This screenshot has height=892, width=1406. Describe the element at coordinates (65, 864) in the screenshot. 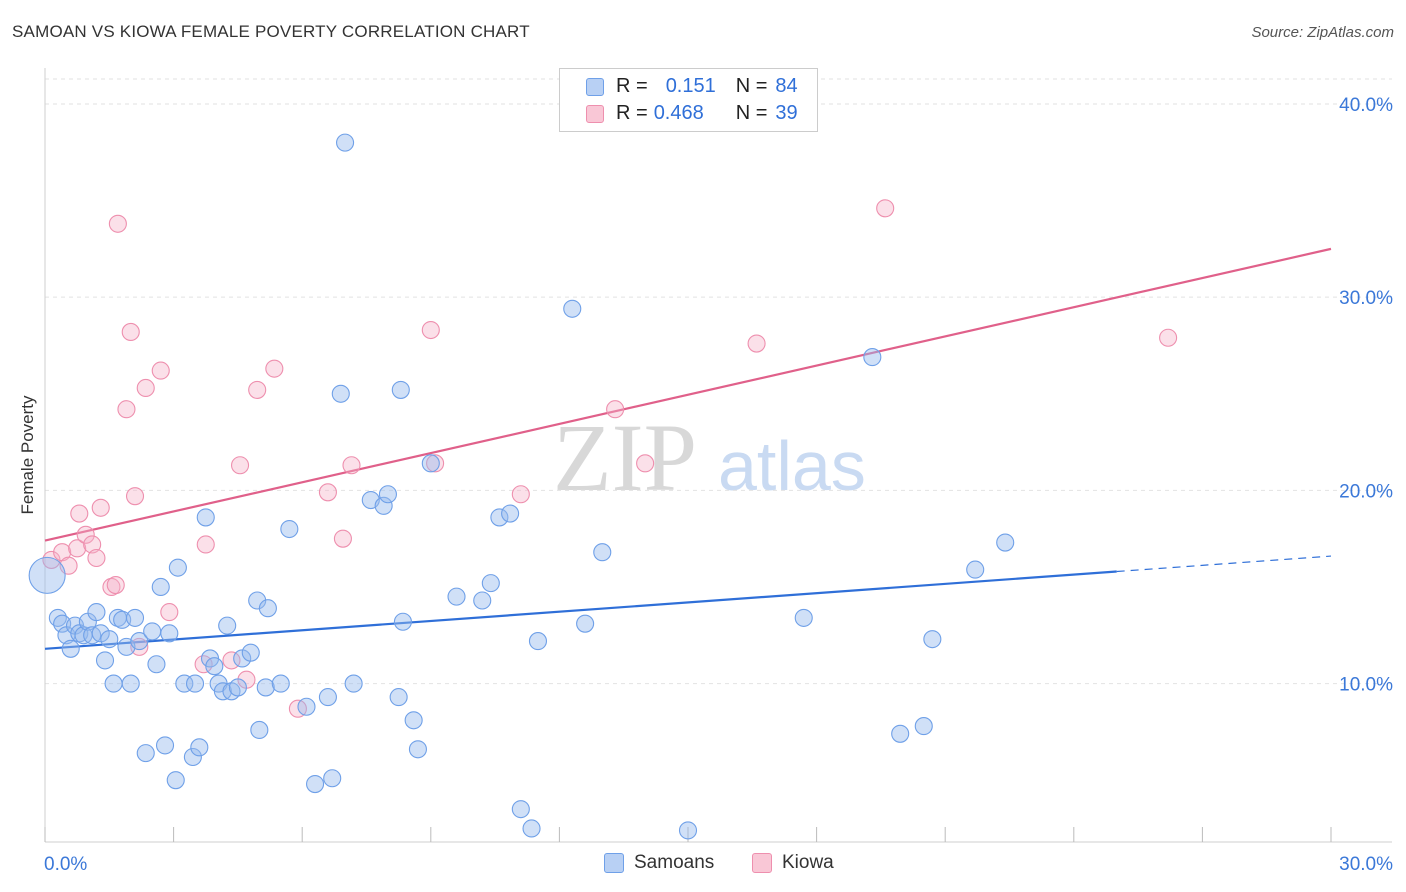

I see `x-tick-label: 0.0%` at that location.